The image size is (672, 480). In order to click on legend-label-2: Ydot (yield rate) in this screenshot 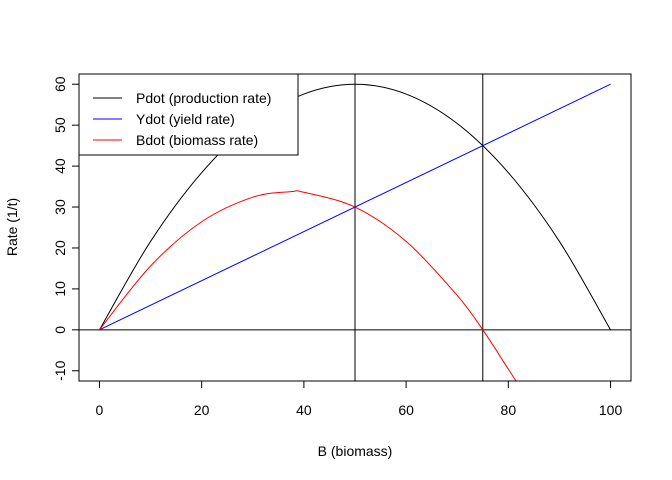, I will do `click(185, 119)`.